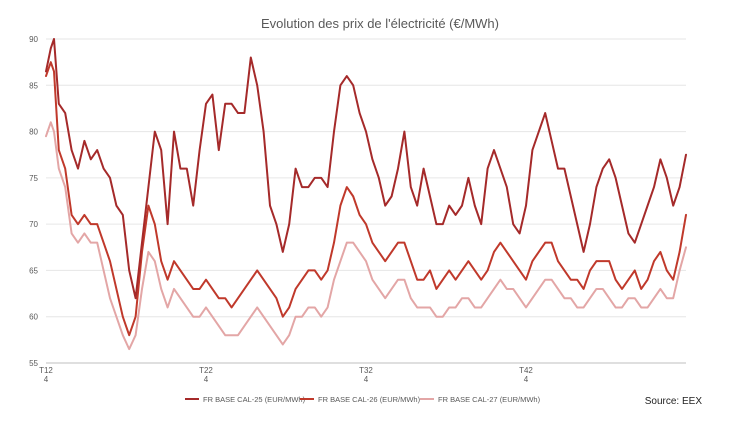 The width and height of the screenshot is (740, 436). Describe the element at coordinates (33, 270) in the screenshot. I see `y-tick-label: 65` at that location.